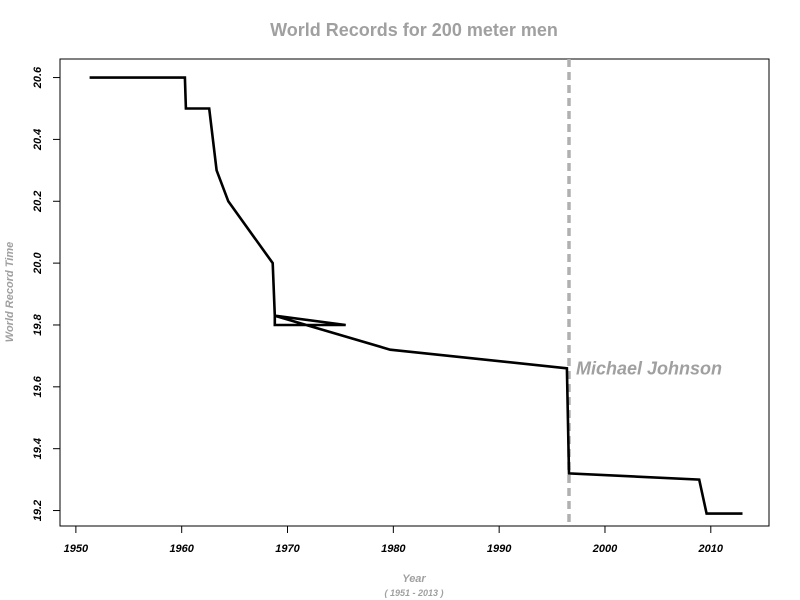 The image size is (800, 600). Describe the element at coordinates (10, 292) in the screenshot. I see `y-axis-label: World Record Time` at that location.